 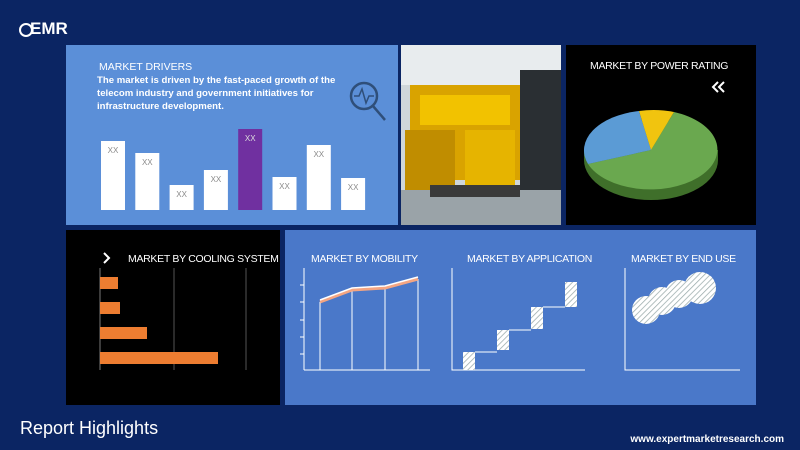 I want to click on logo-text: EMR, so click(x=49, y=28).